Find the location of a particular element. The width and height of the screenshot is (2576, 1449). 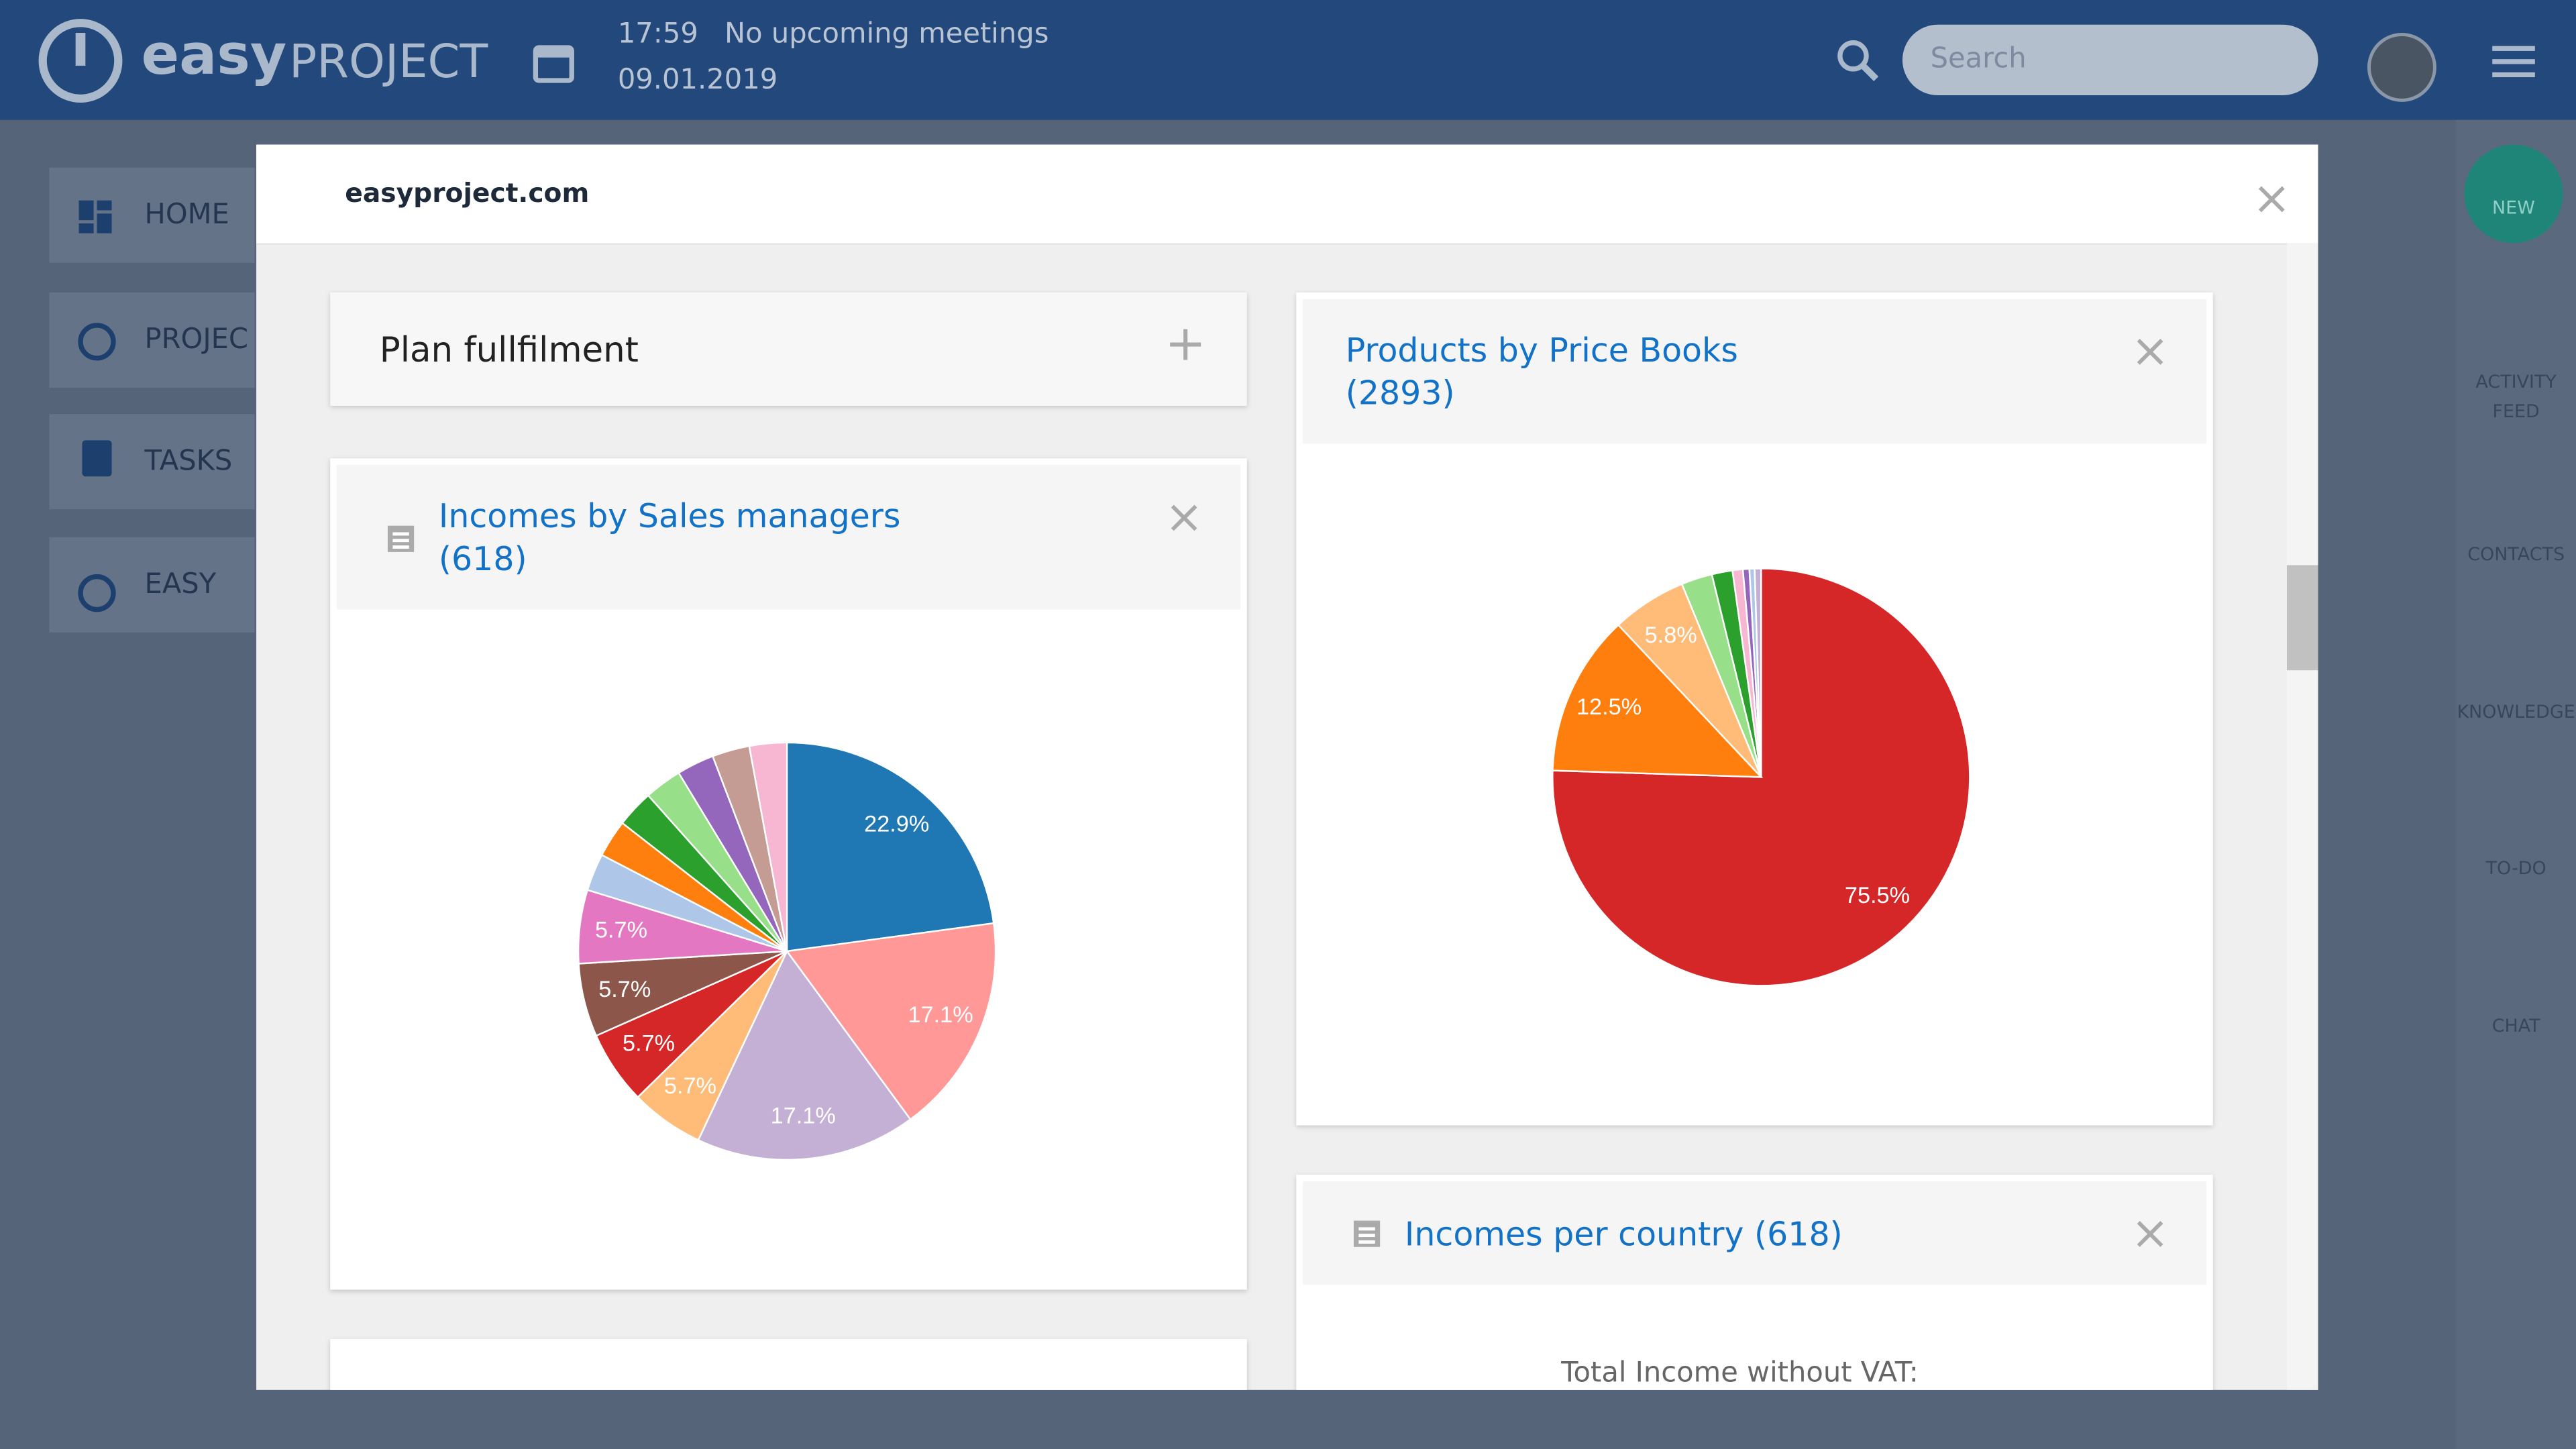

modal-header is located at coordinates (1287, 194).